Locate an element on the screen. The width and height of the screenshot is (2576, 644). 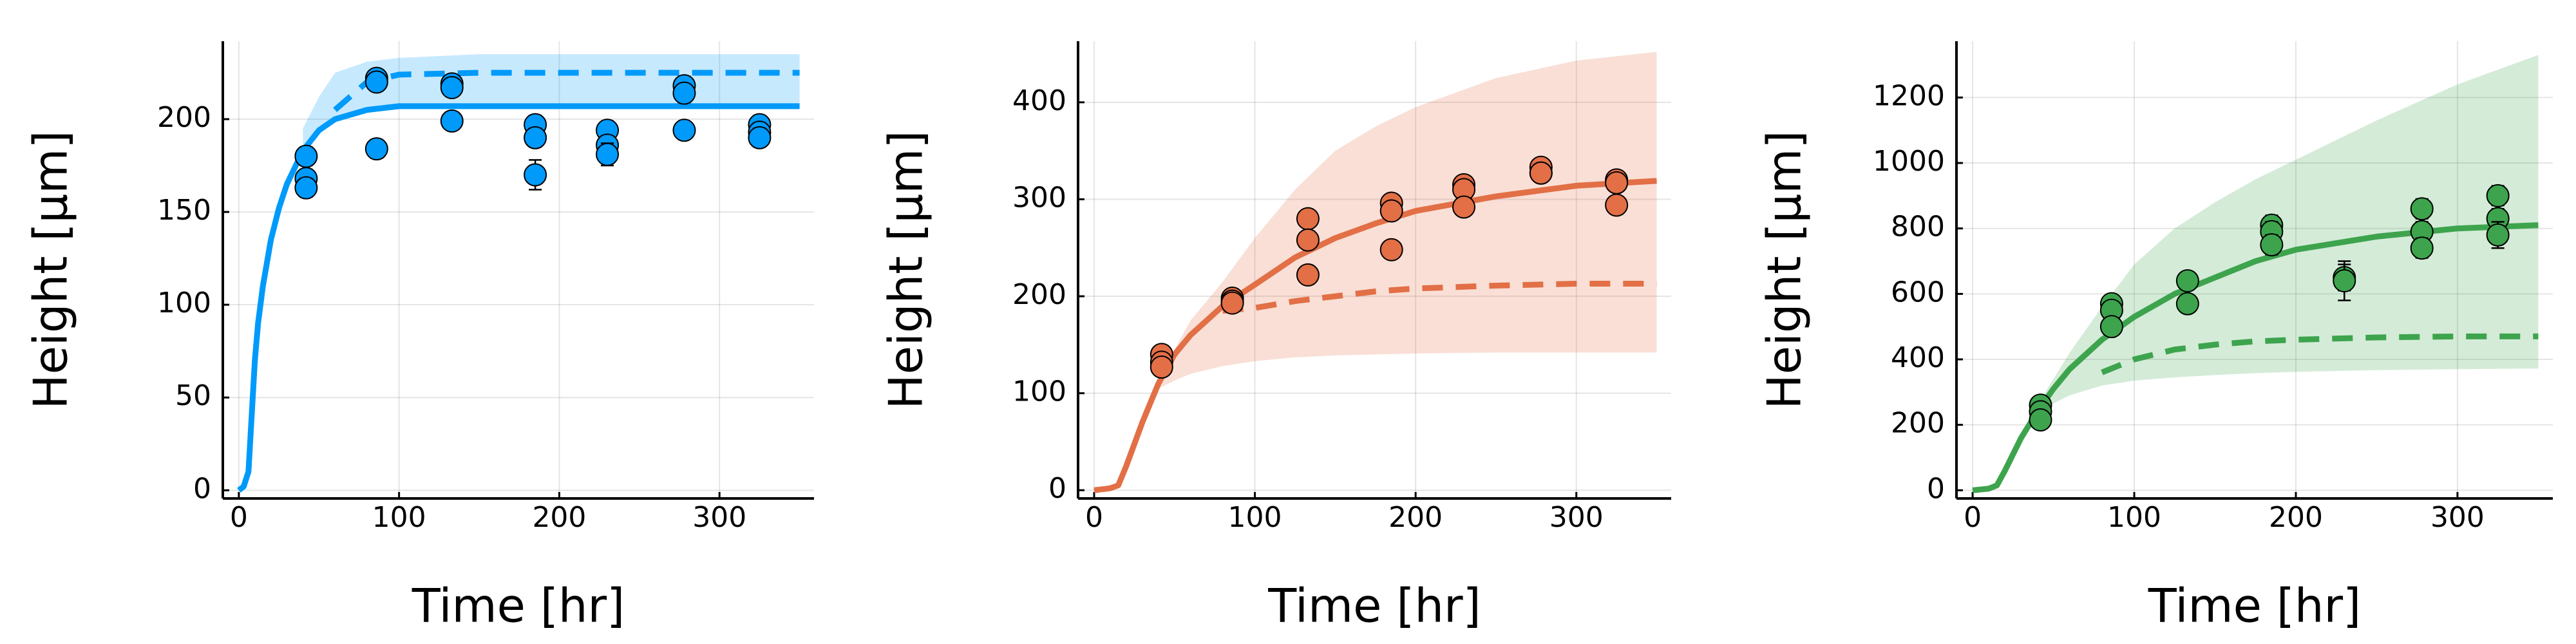
y-tick-label: 800 is located at coordinates (1918, 227).